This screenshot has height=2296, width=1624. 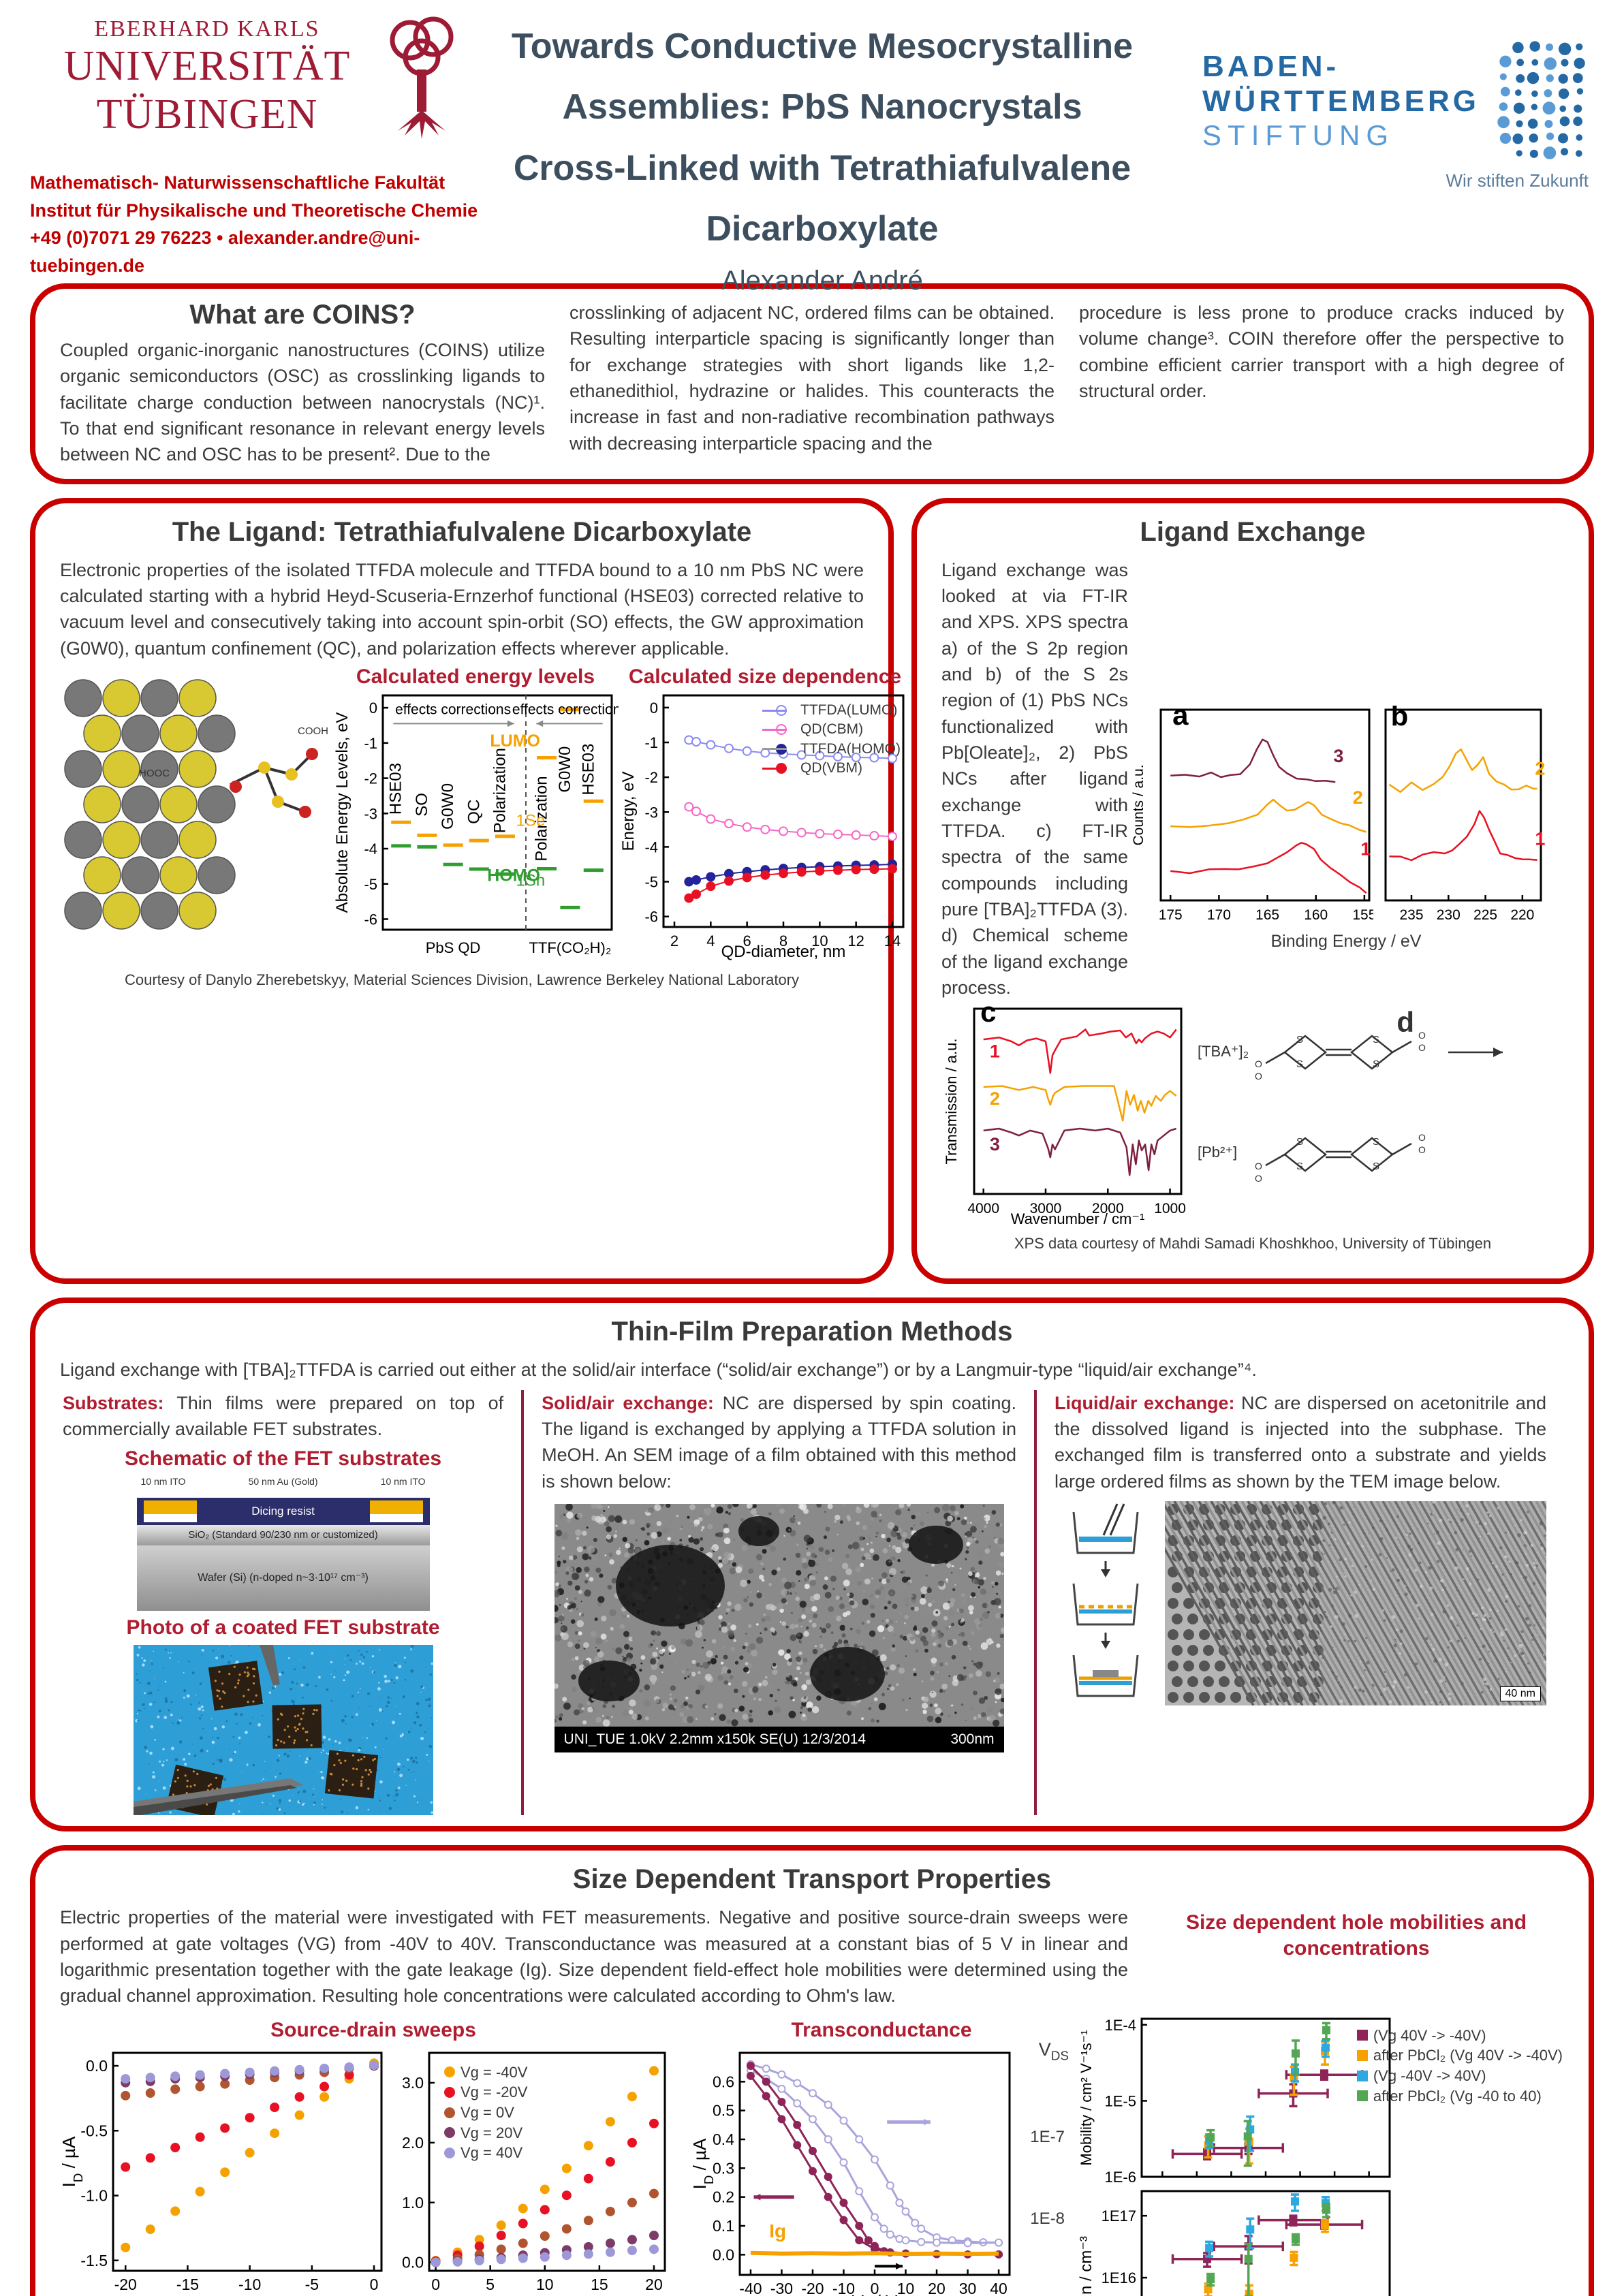 What do you see at coordinates (370, 743) in the screenshot?
I see `svg-text: -1` at bounding box center [370, 743].